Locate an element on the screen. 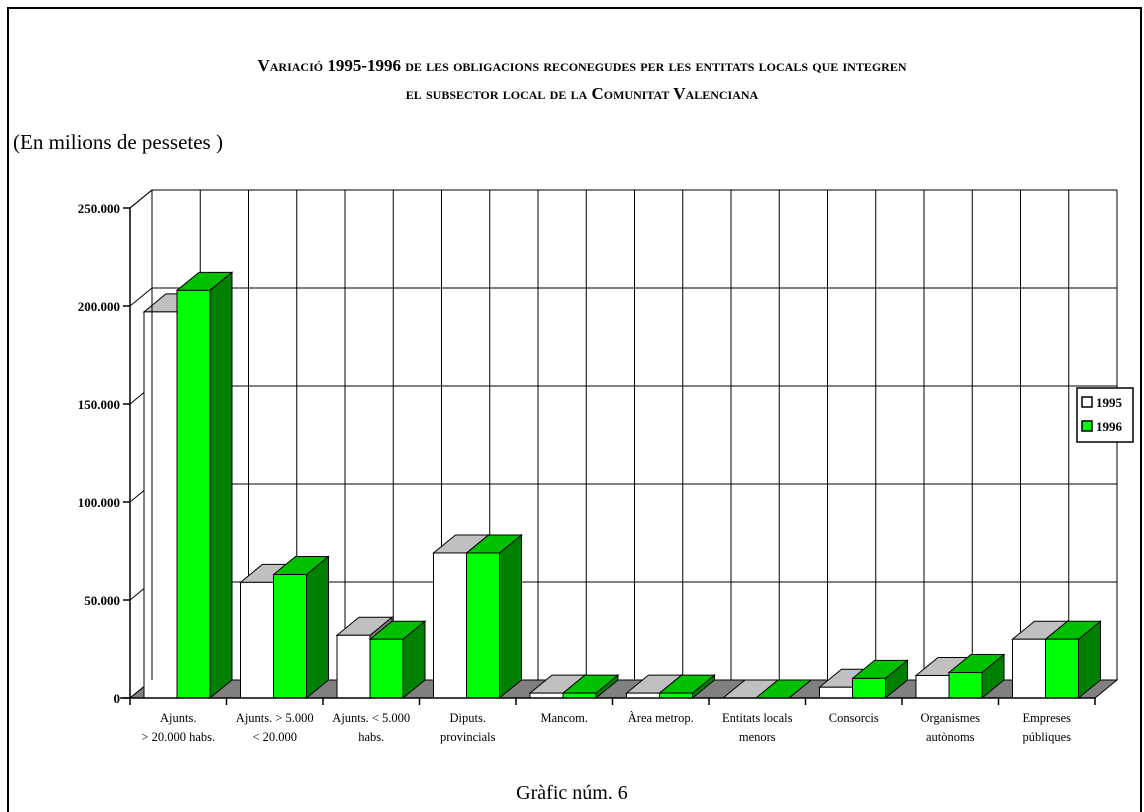  x-tick-label: Diputs. is located at coordinates (468, 718).